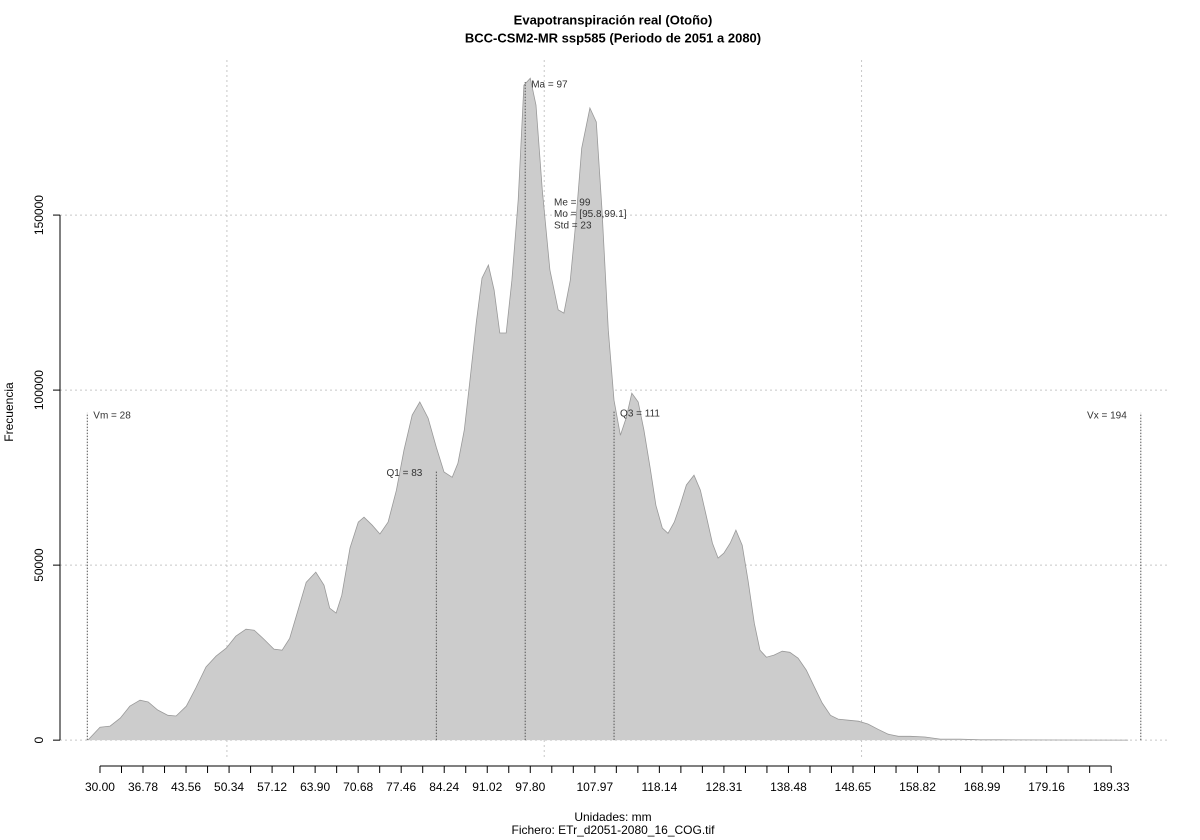 The height and width of the screenshot is (840, 1200). I want to click on reference-label: Q3 = 111, so click(640, 414).